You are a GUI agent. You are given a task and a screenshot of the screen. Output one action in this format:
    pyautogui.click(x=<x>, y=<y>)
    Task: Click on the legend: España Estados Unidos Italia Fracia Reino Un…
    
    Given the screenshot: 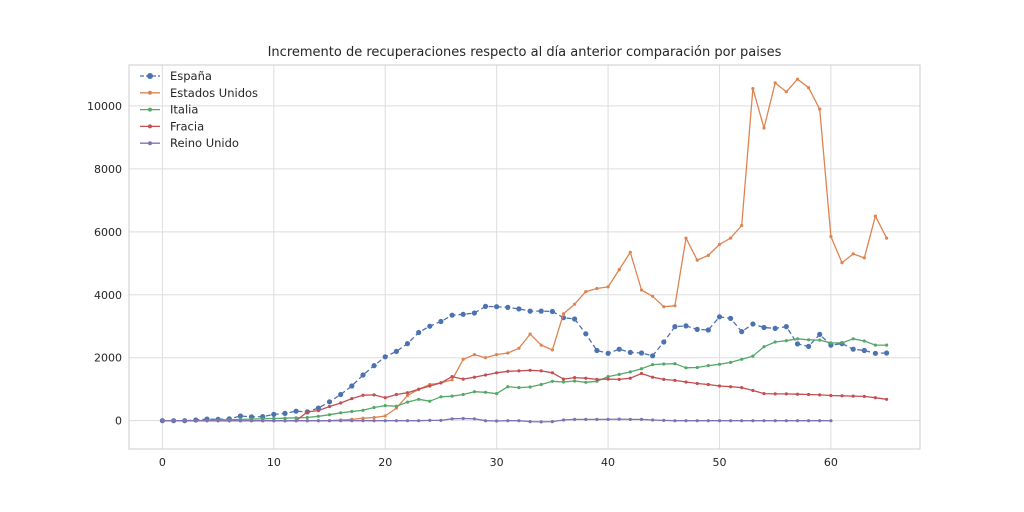 What is the action you would take?
    pyautogui.click(x=199, y=109)
    